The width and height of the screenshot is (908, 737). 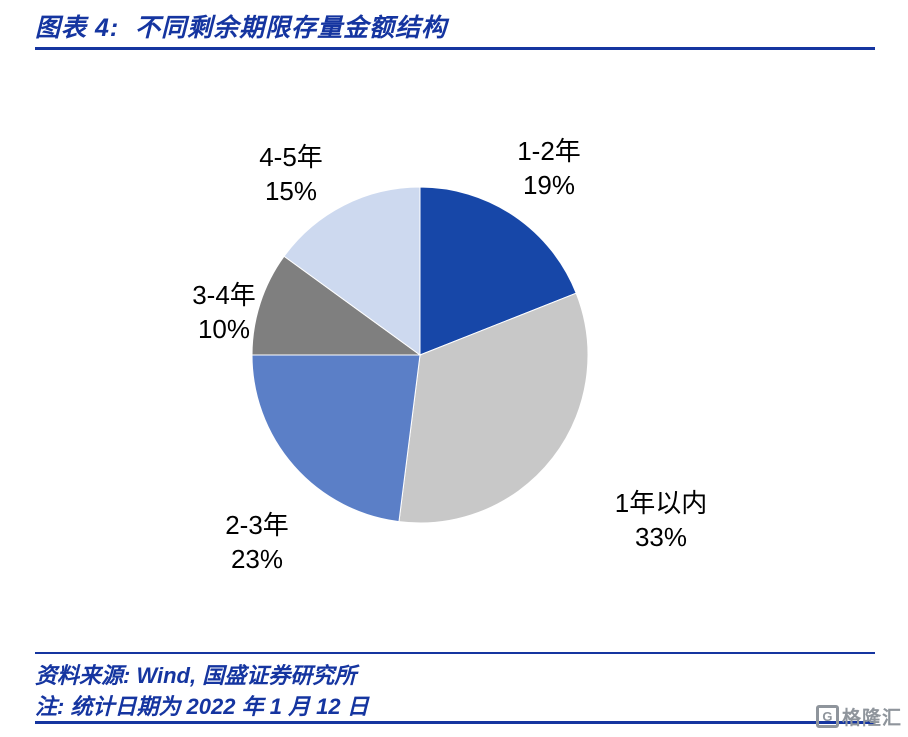 What do you see at coordinates (827, 716) in the screenshot?
I see `gelonghui-logo-icon: G` at bounding box center [827, 716].